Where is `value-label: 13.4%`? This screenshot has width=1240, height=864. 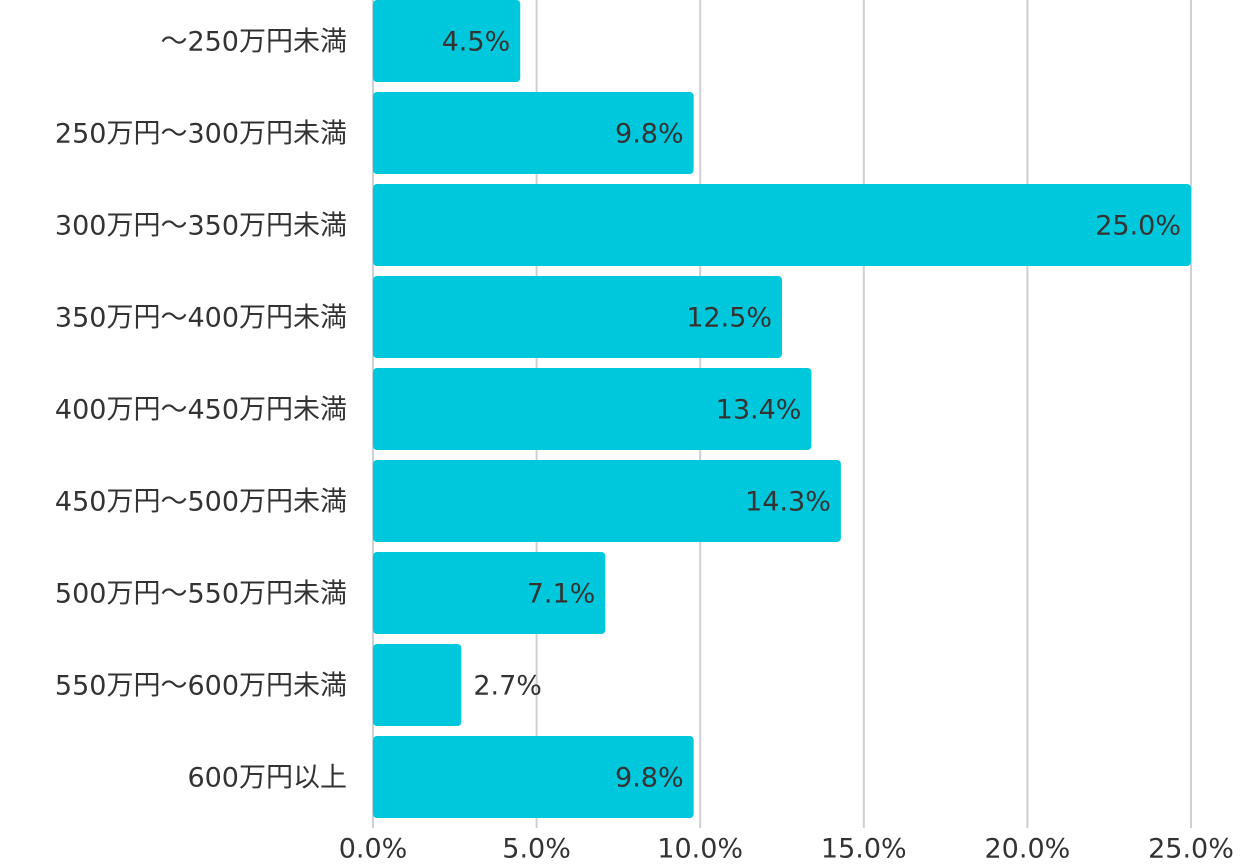
value-label: 13.4% is located at coordinates (759, 410).